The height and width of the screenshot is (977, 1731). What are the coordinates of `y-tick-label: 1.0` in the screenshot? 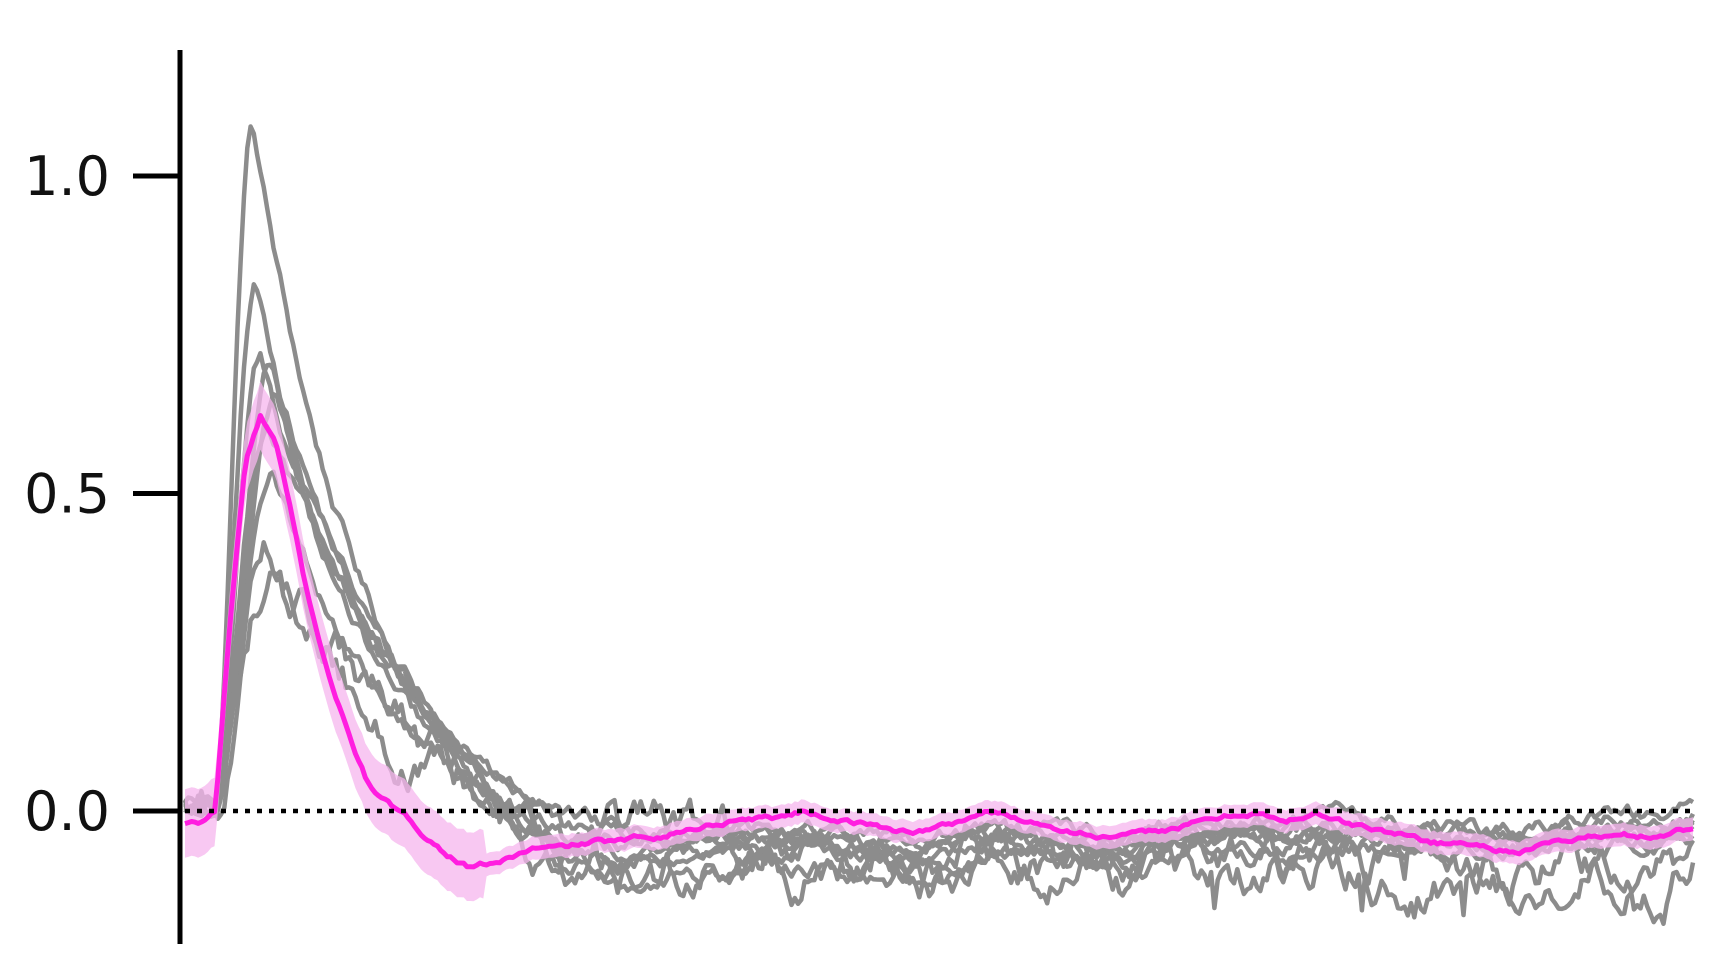 It's located at (67, 176).